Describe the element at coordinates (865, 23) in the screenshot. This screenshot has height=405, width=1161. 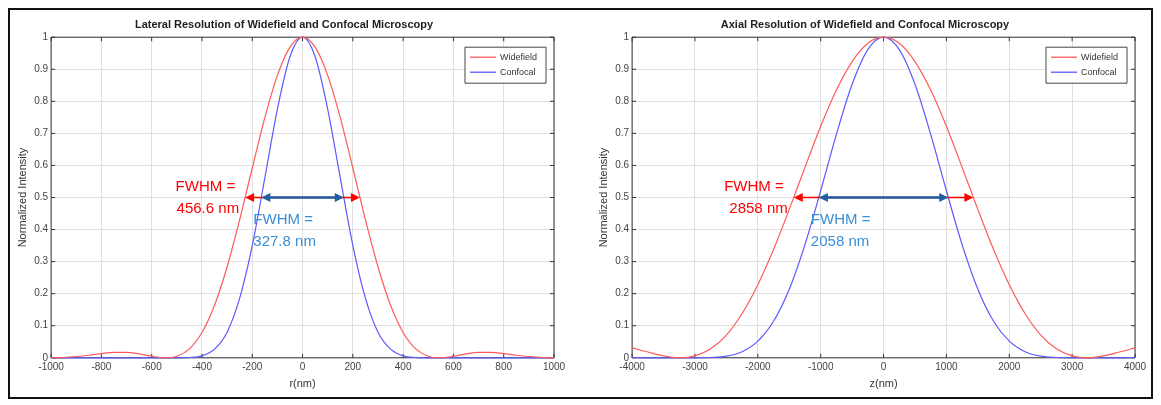
I see `chart-title: Axial Resolution of Widefield and Confocal Microscopy` at that location.